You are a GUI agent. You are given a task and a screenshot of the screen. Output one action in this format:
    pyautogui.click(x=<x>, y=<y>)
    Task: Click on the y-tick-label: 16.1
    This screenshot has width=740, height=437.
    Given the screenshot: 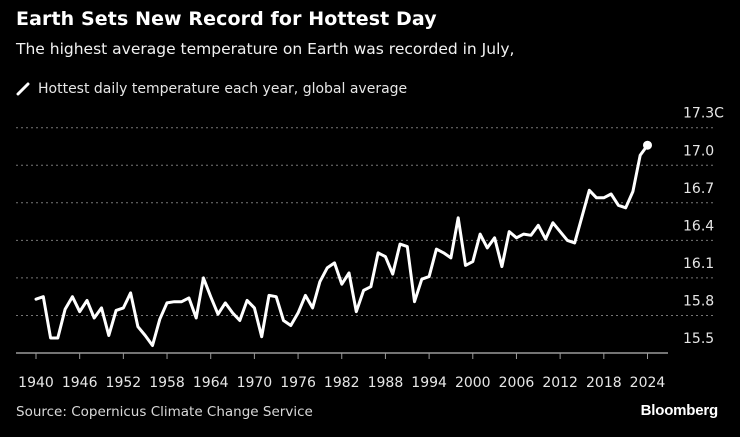 What is the action you would take?
    pyautogui.click(x=698, y=264)
    